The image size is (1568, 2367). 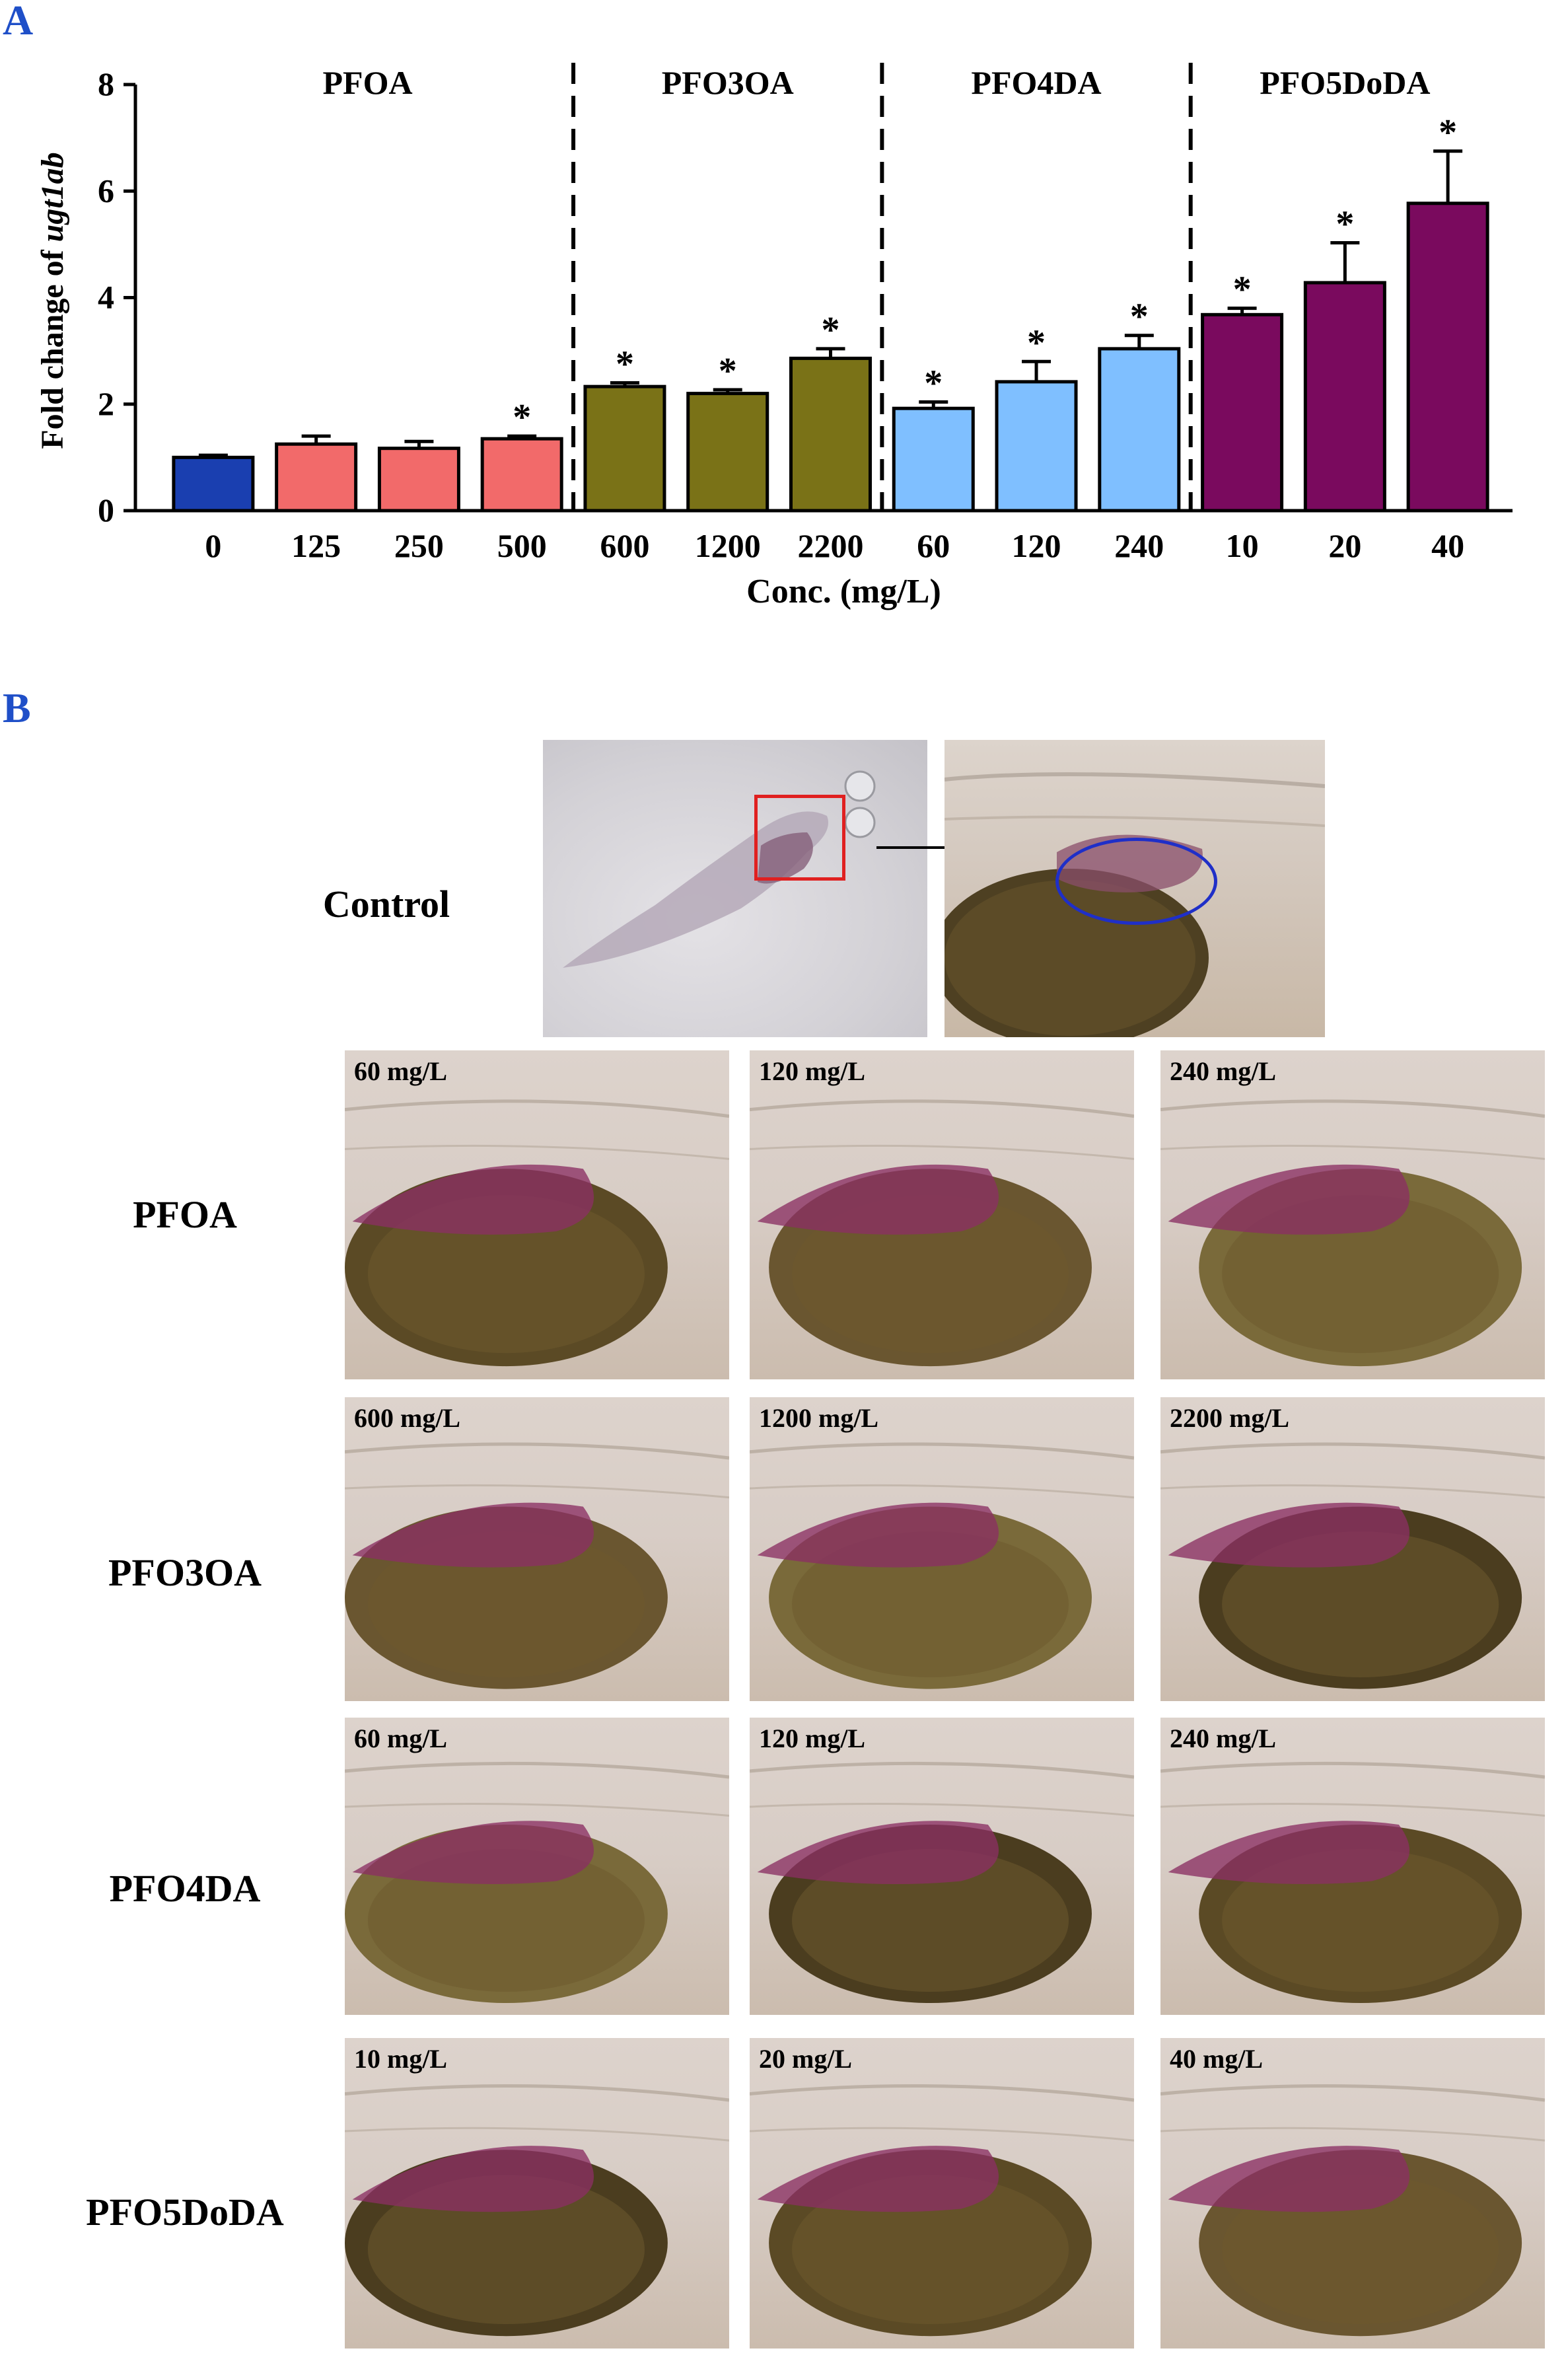 What do you see at coordinates (401, 2059) in the screenshot?
I see `concentration-label: 10 mg/L` at bounding box center [401, 2059].